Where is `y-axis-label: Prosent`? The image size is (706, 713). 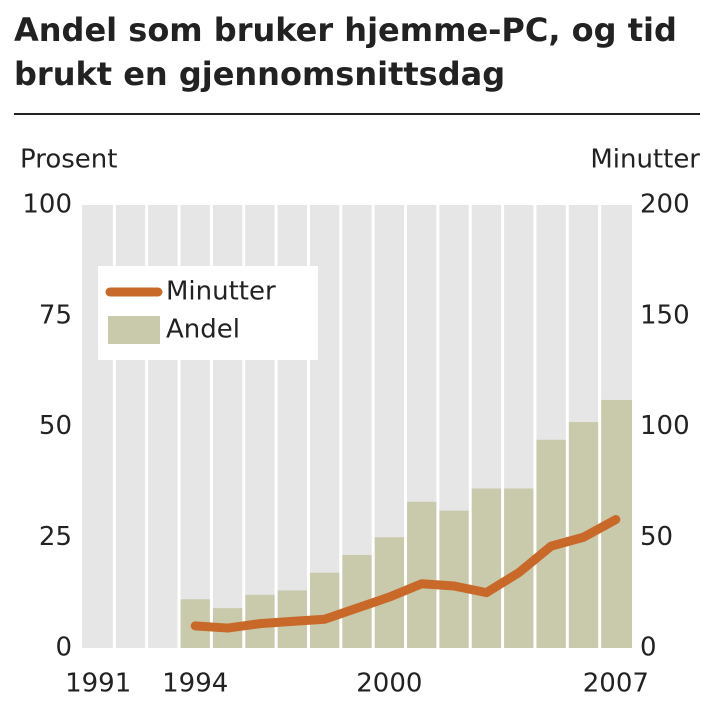
y-axis-label: Prosent is located at coordinates (68, 160).